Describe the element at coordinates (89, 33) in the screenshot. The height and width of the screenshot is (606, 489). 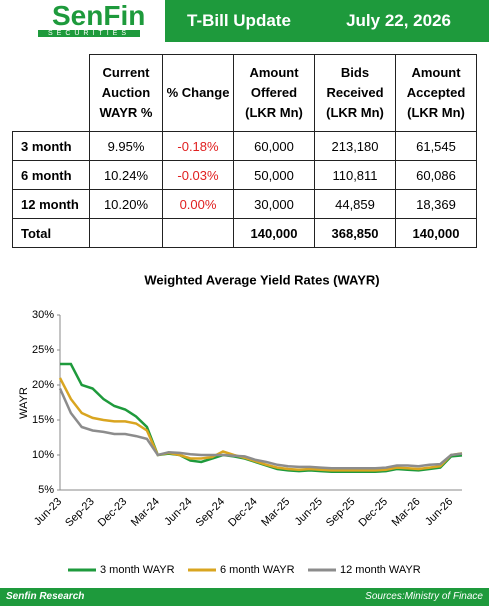
I see `logo-sub: SECURITIES` at that location.